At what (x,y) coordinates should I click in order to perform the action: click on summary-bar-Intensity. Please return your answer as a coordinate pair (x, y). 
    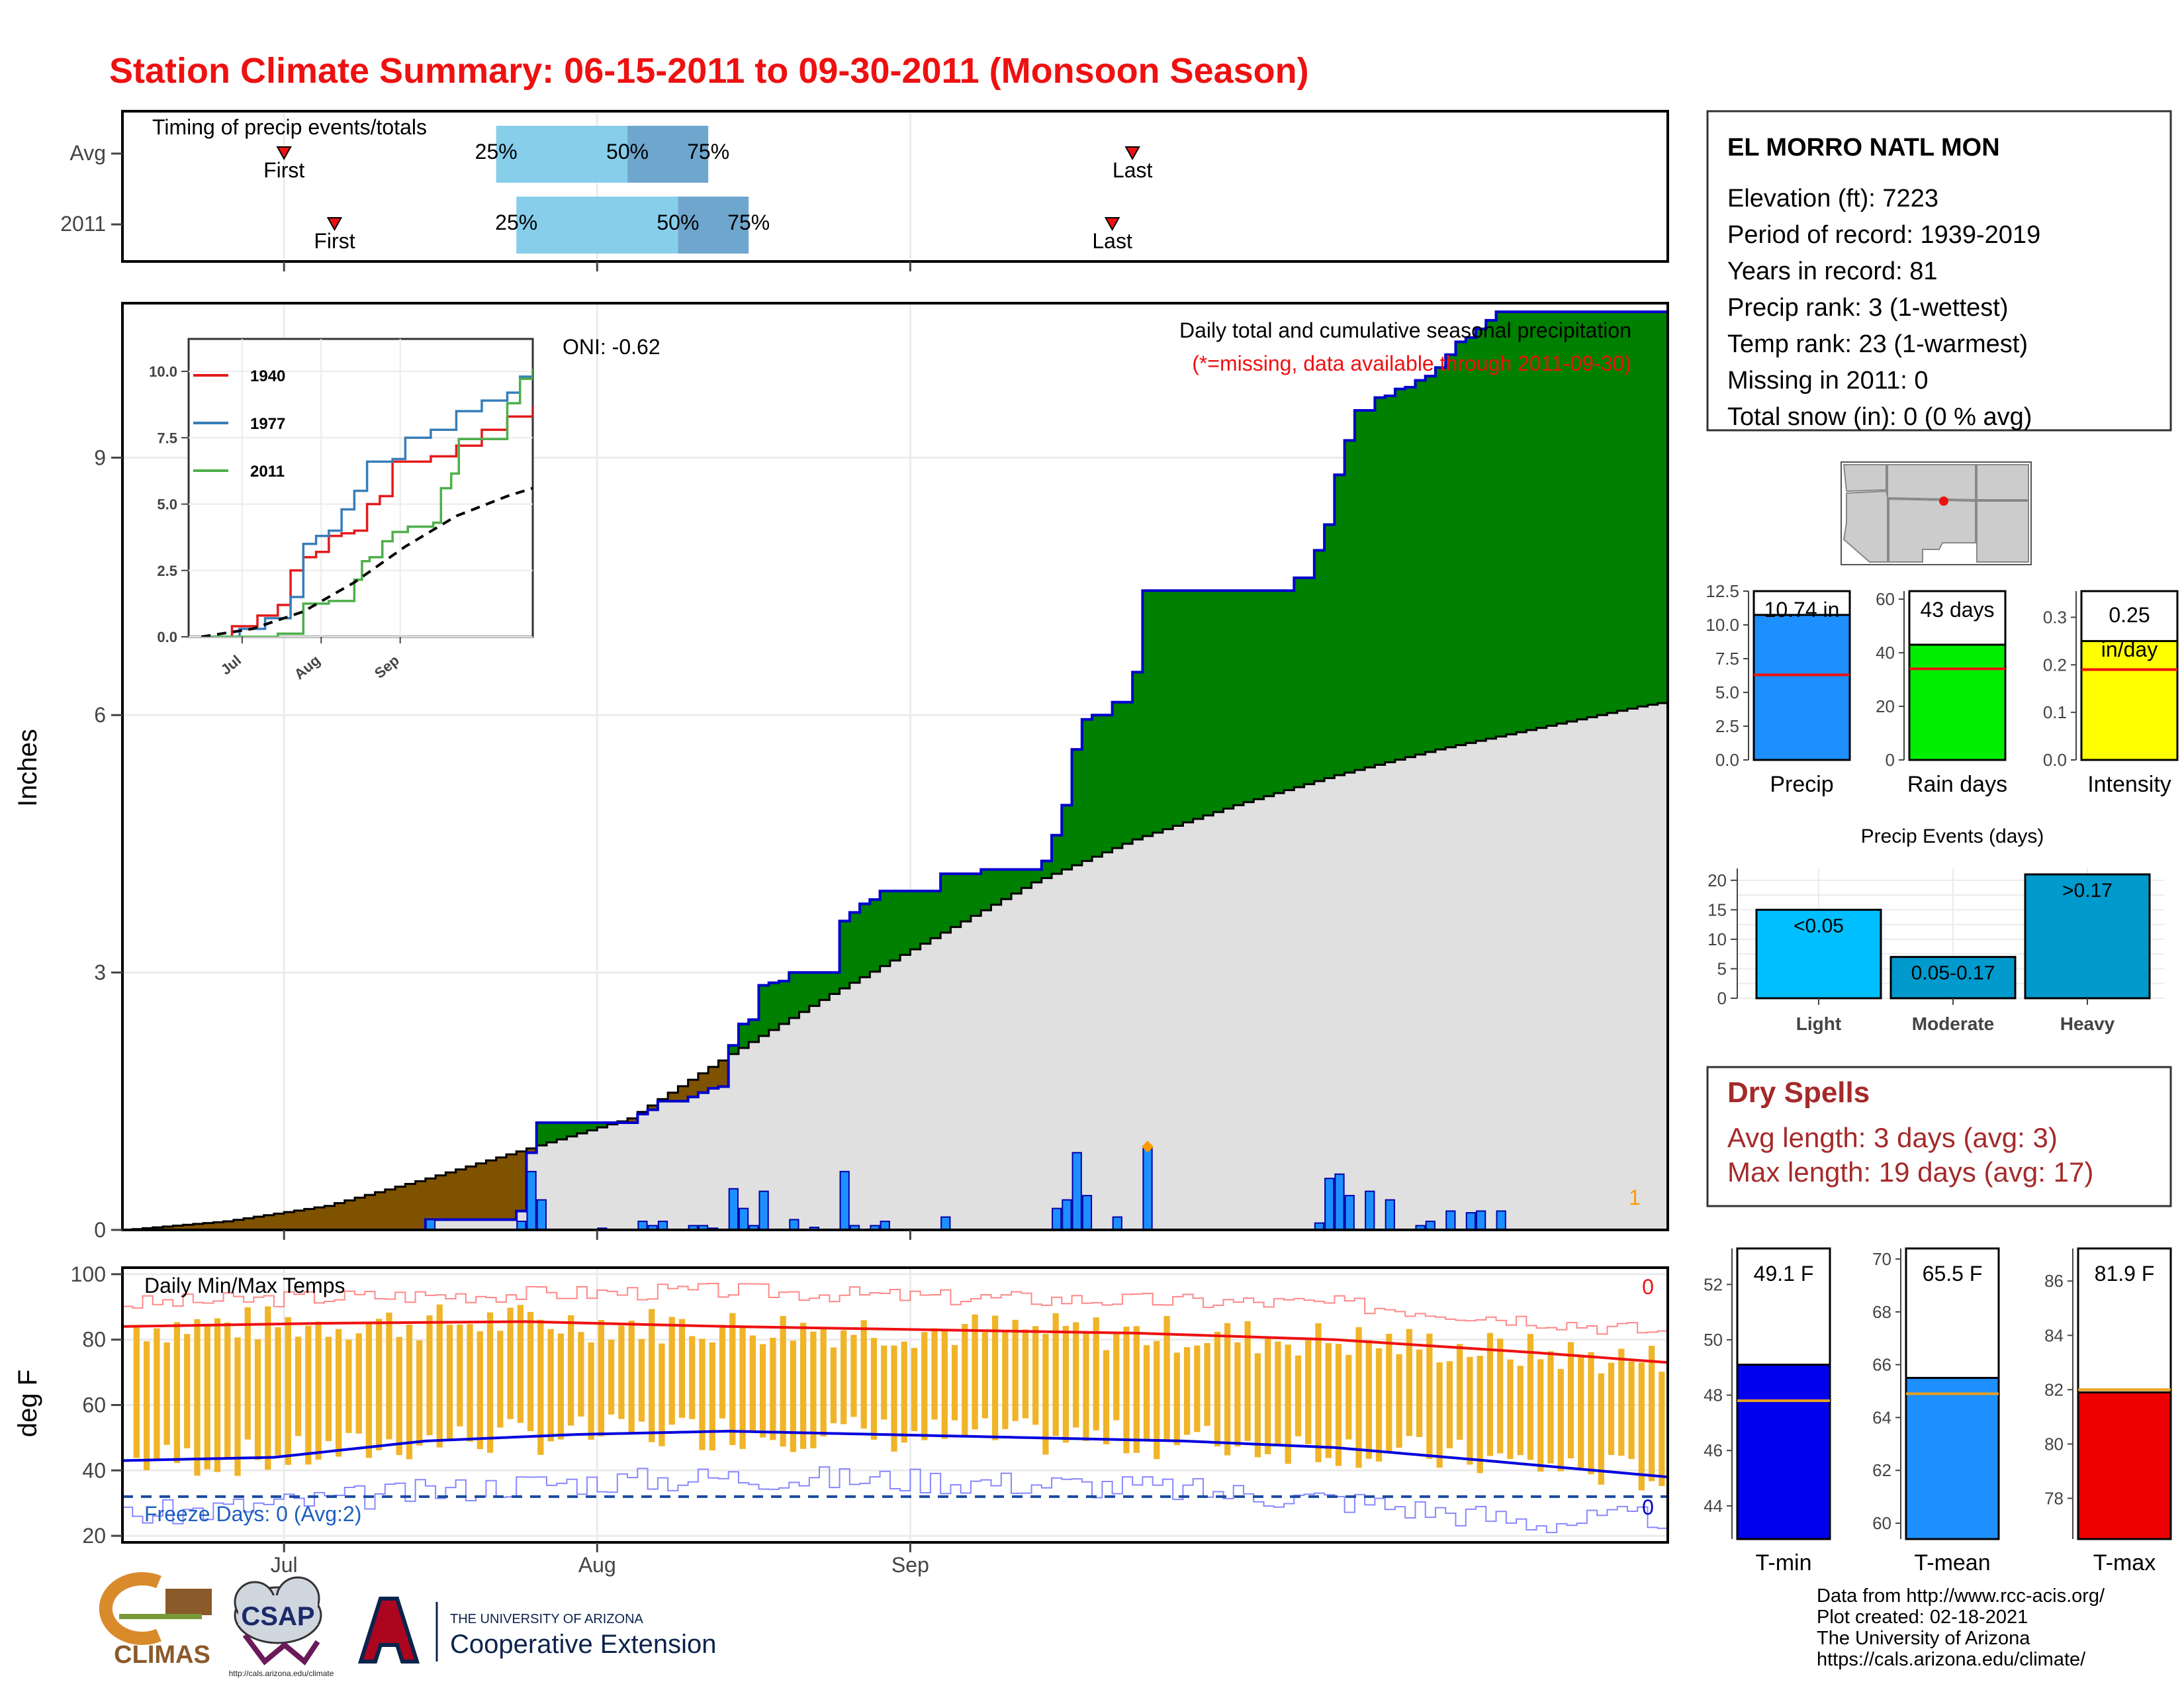
    Looking at the image, I should click on (2129, 700).